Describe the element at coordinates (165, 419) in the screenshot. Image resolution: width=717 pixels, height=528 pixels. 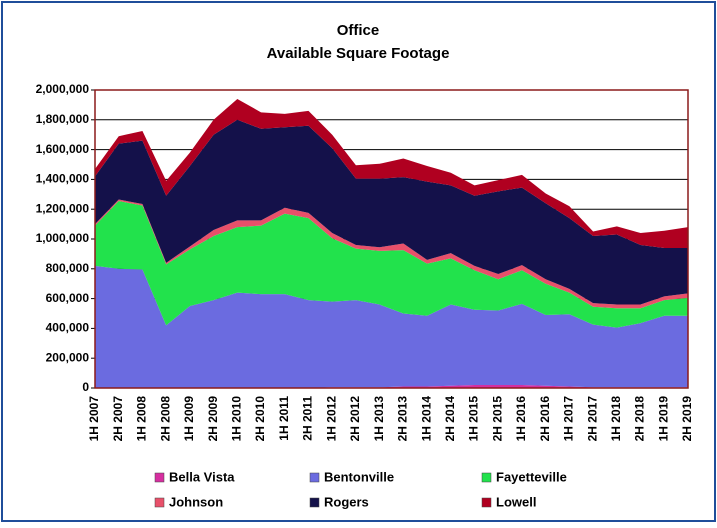
I see `x-tick-label: 2H 2008` at that location.